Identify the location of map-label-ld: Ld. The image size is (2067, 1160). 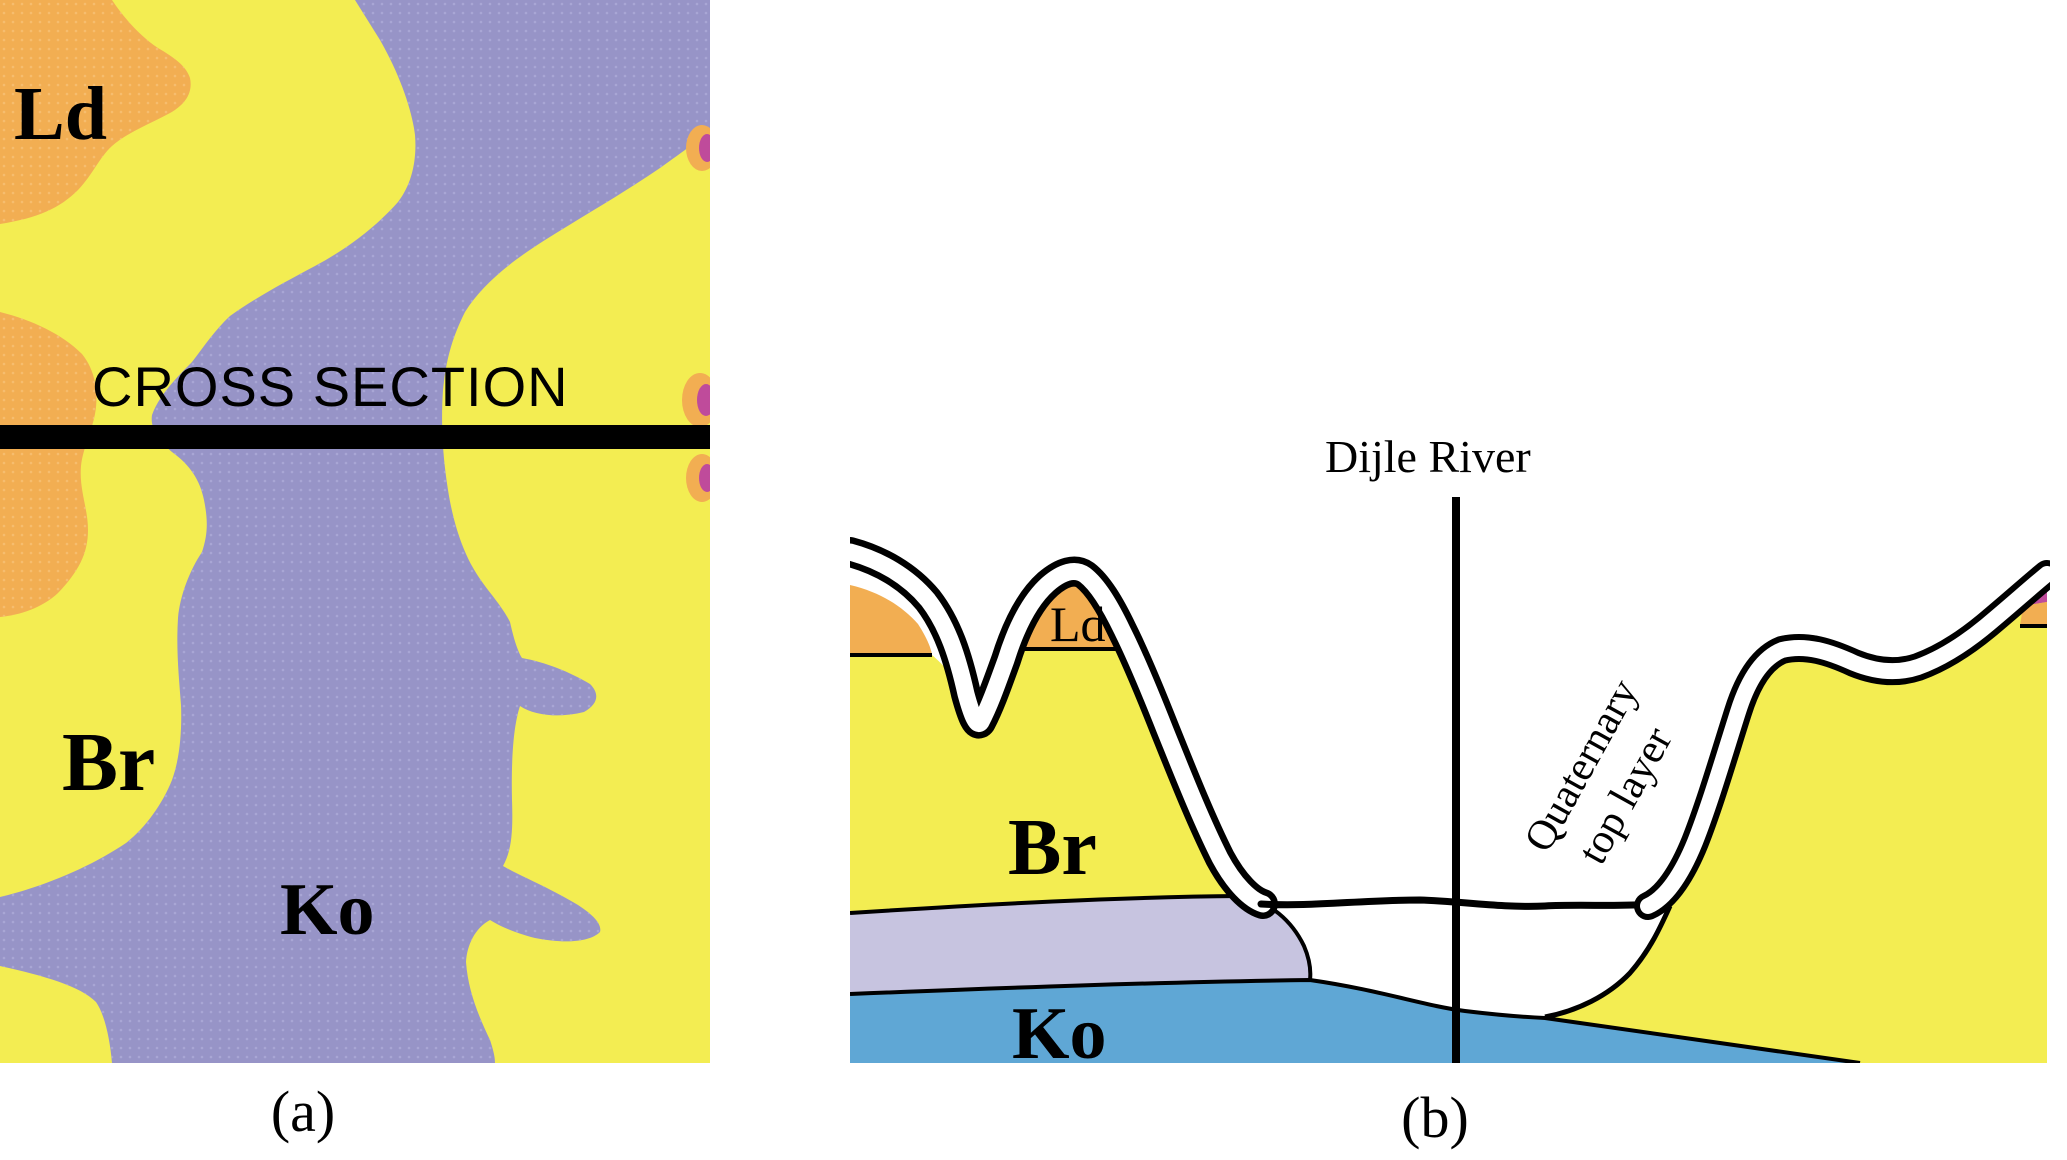
(60, 114).